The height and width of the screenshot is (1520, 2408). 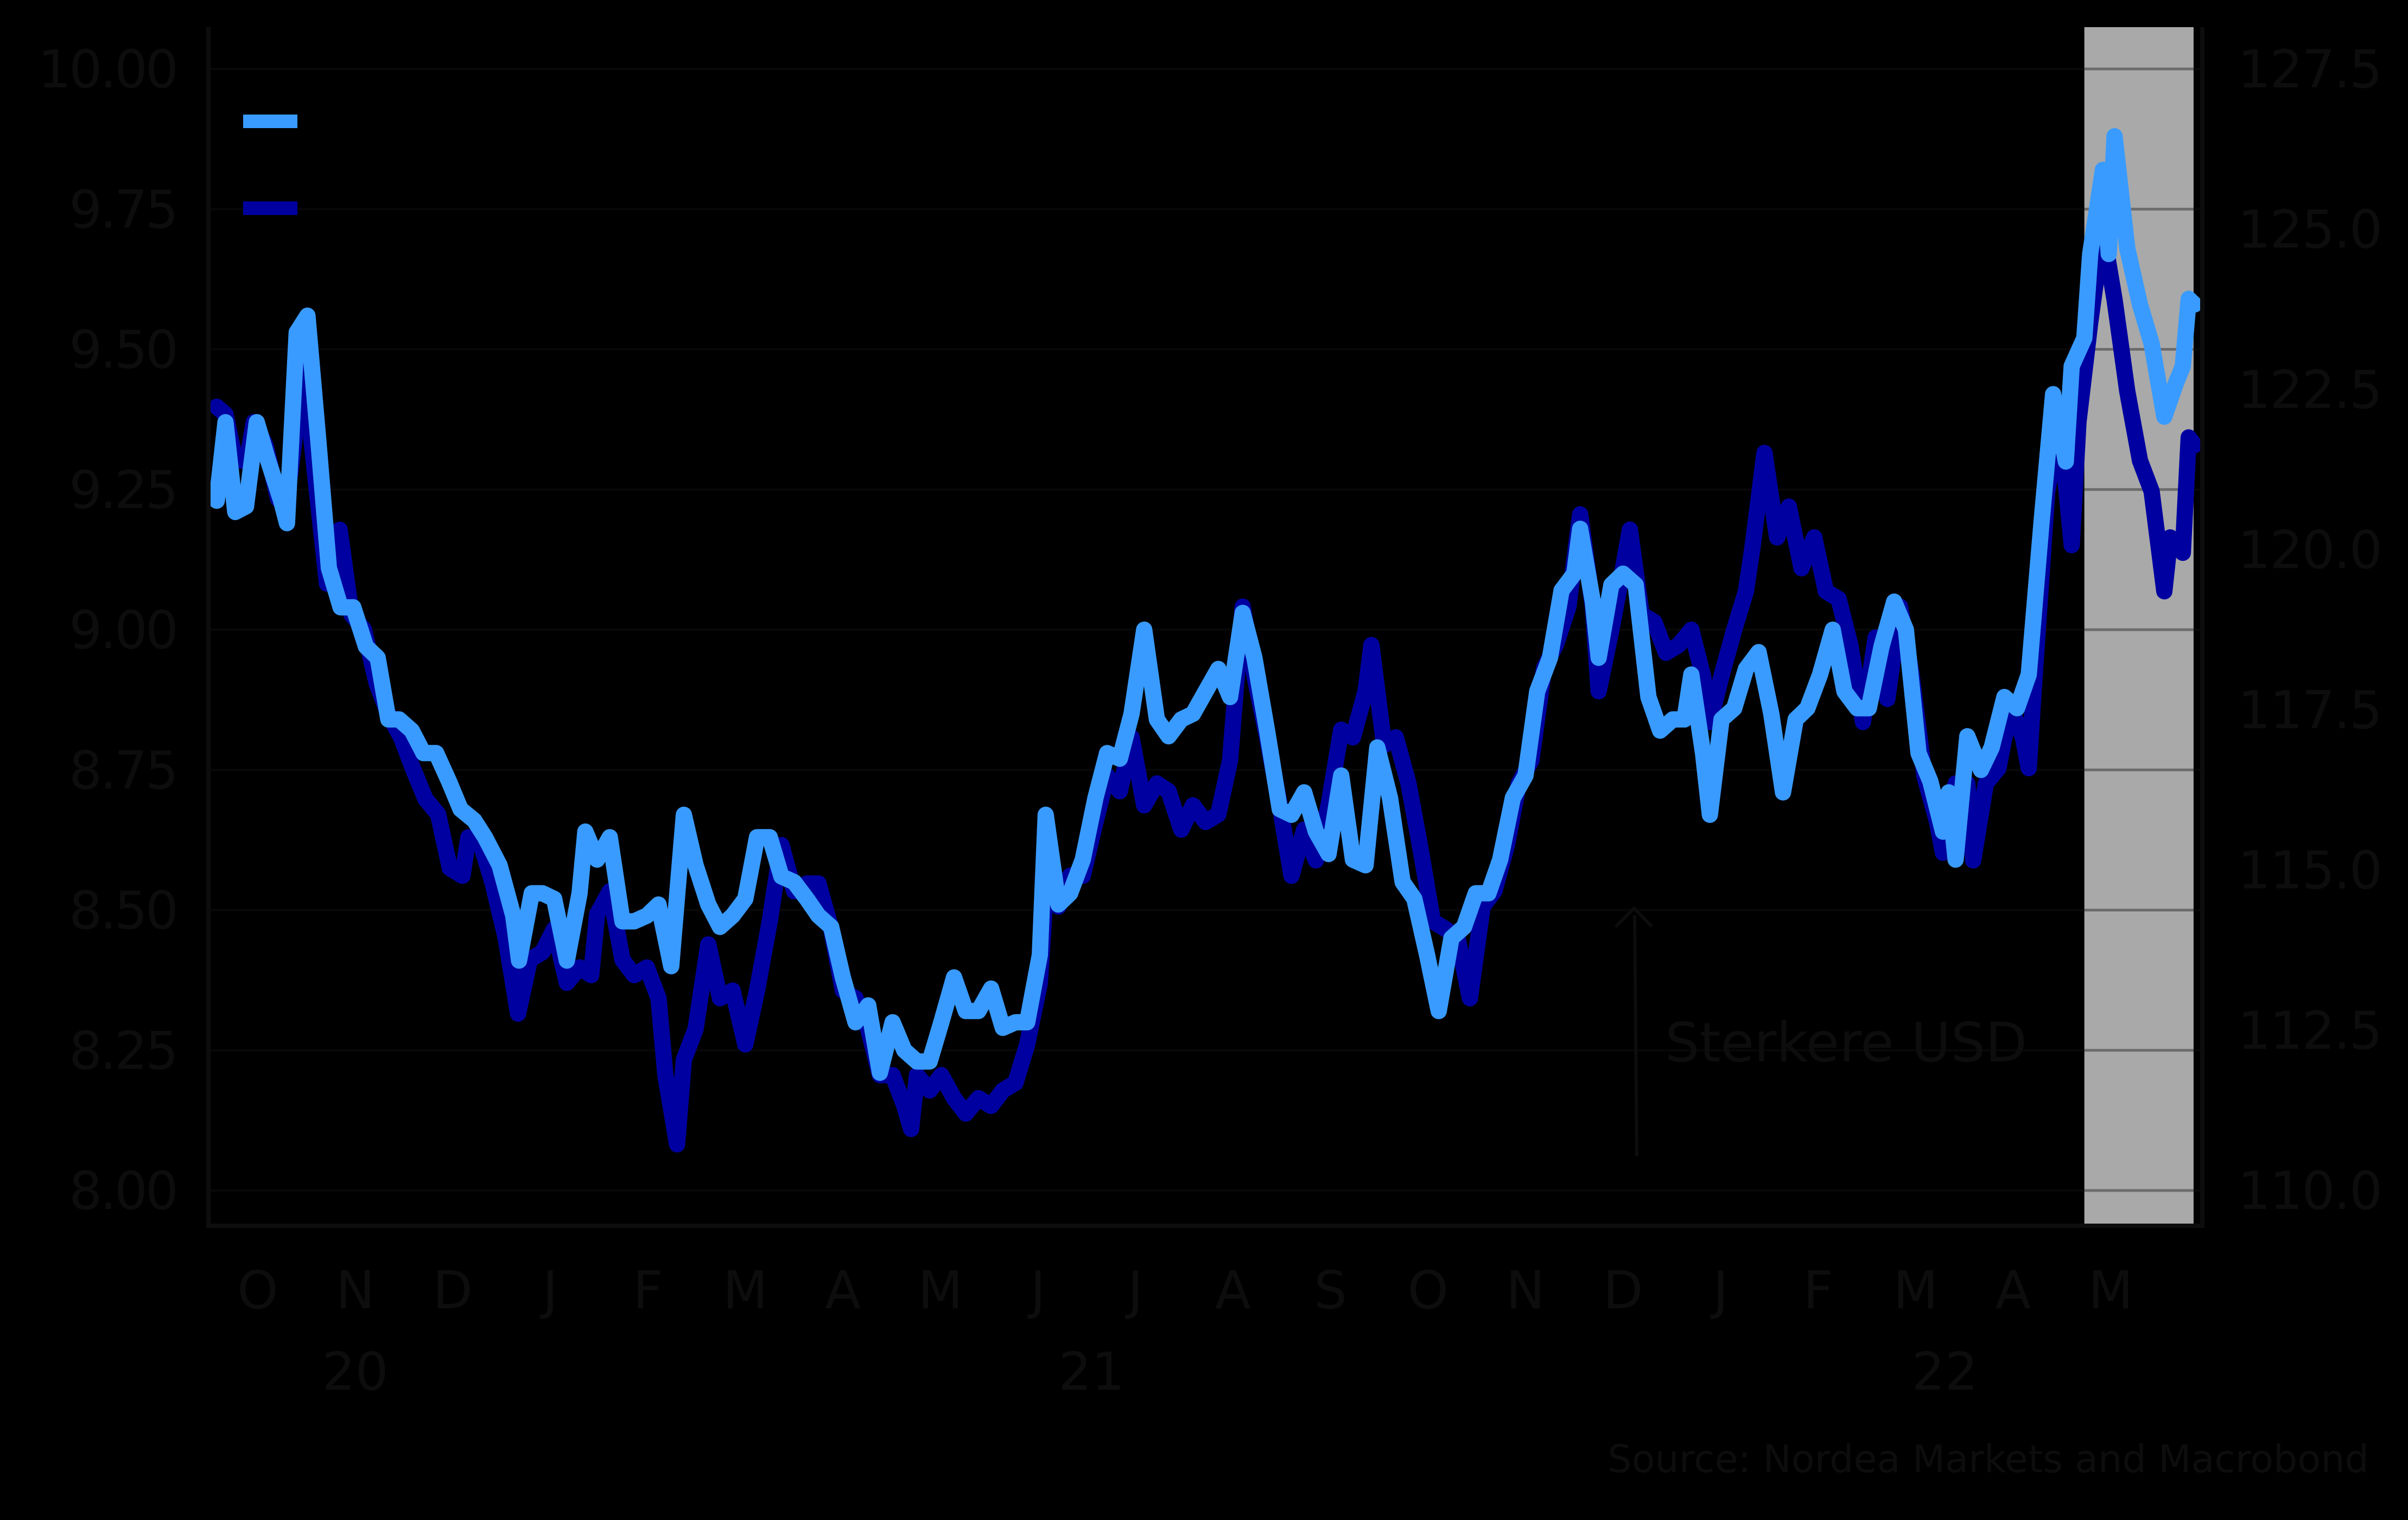 I want to click on left-axis-ticks: 10.00 9.75 9.50 9.25 9.00 8.75 8.50 8.25 8.00, so click(x=108, y=630).